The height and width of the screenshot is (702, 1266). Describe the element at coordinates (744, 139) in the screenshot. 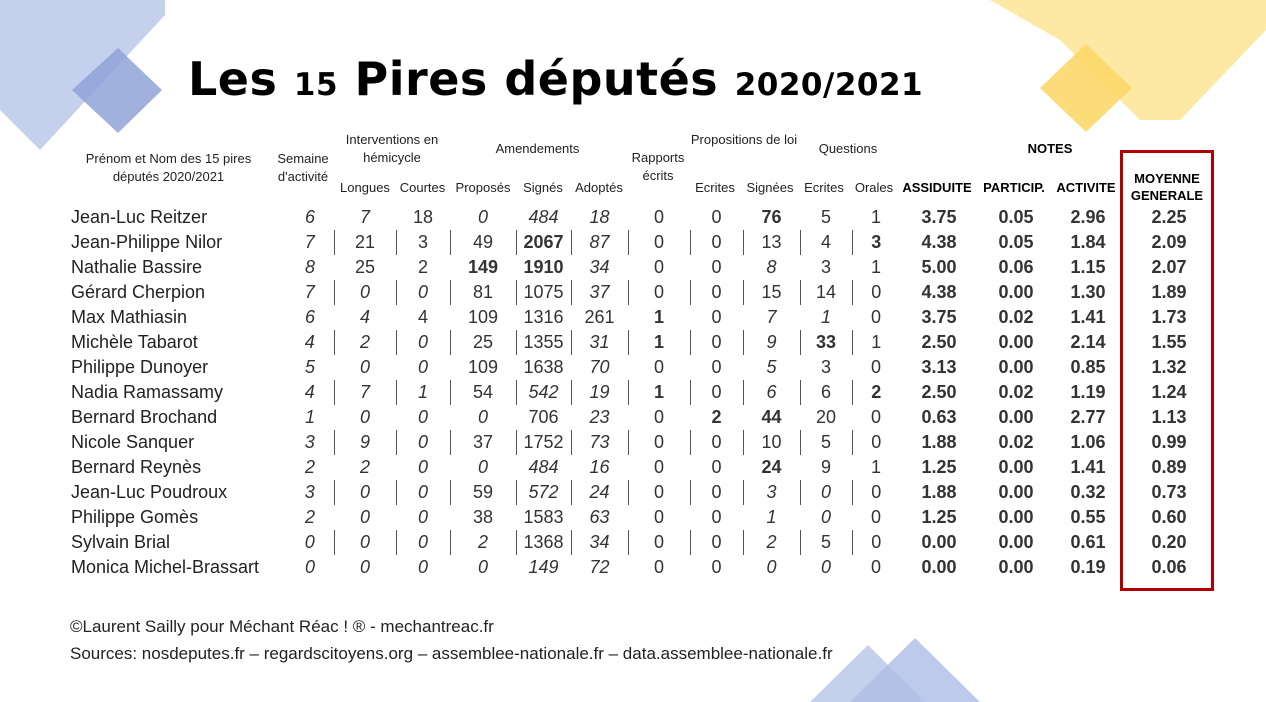

I see `header-propositions: Propositions de loi` at that location.